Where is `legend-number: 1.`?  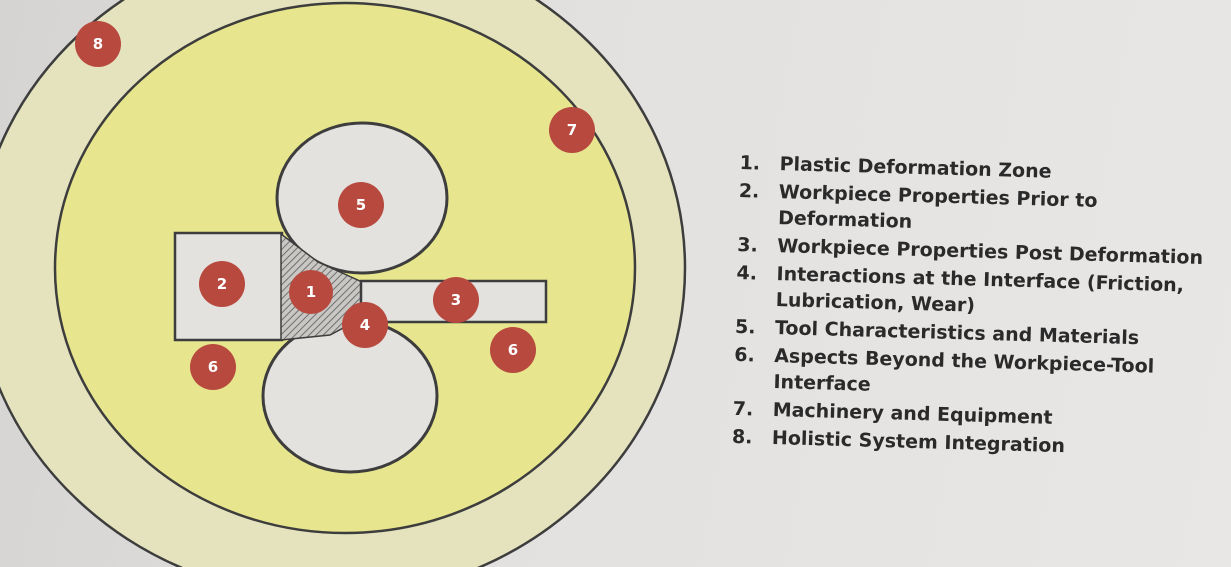 legend-number: 1. is located at coordinates (750, 163).